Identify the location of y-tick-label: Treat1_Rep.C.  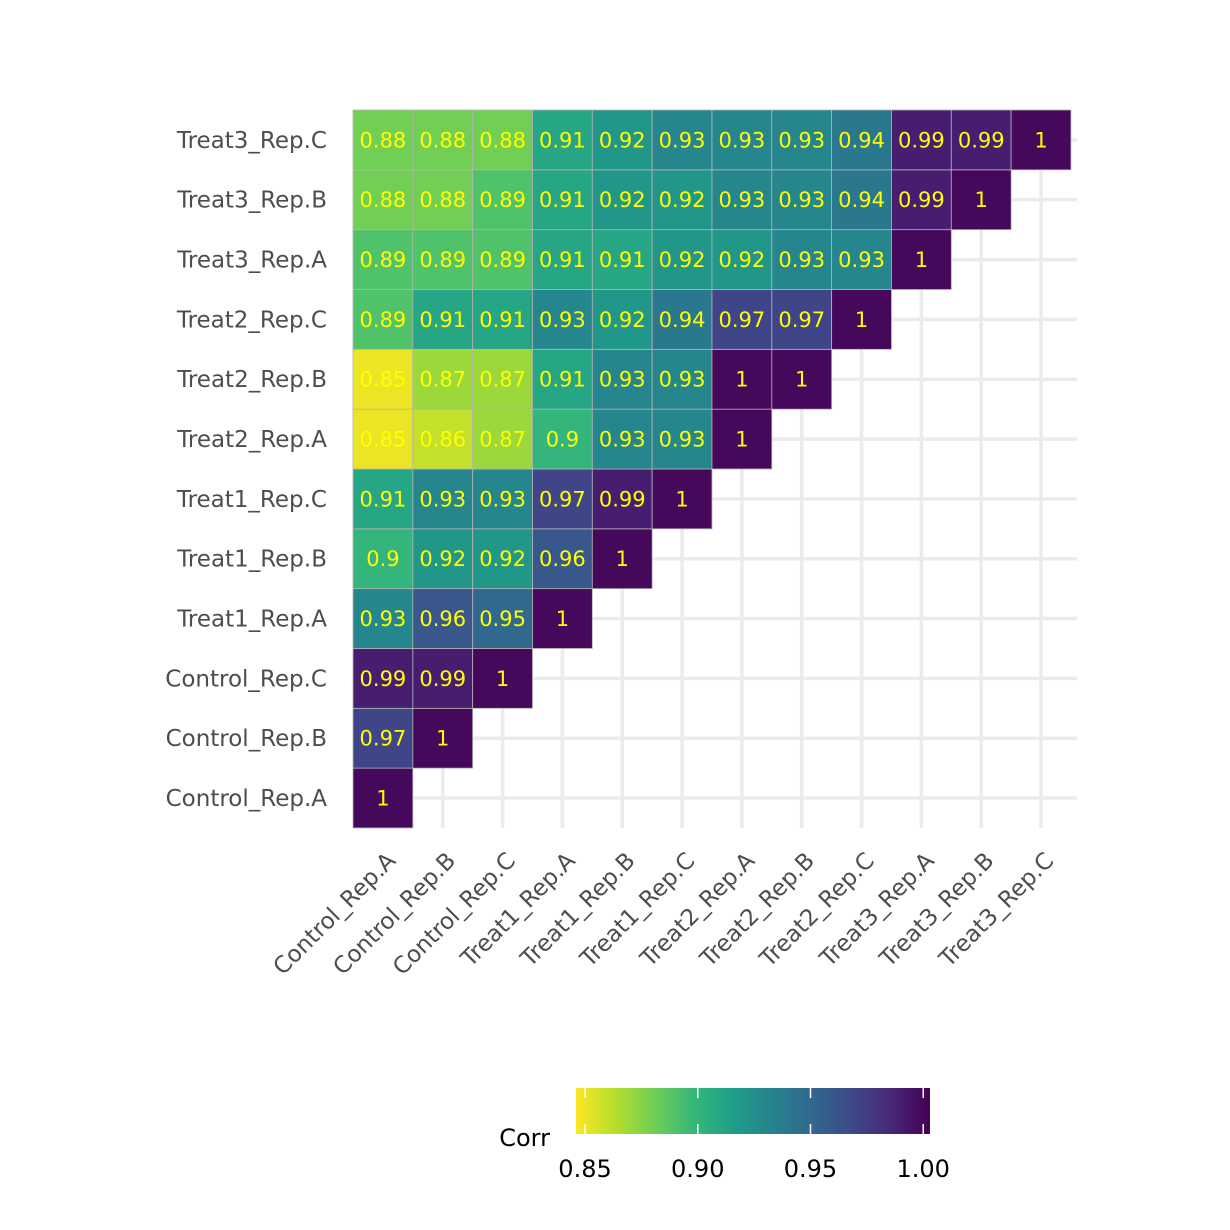
(251, 500).